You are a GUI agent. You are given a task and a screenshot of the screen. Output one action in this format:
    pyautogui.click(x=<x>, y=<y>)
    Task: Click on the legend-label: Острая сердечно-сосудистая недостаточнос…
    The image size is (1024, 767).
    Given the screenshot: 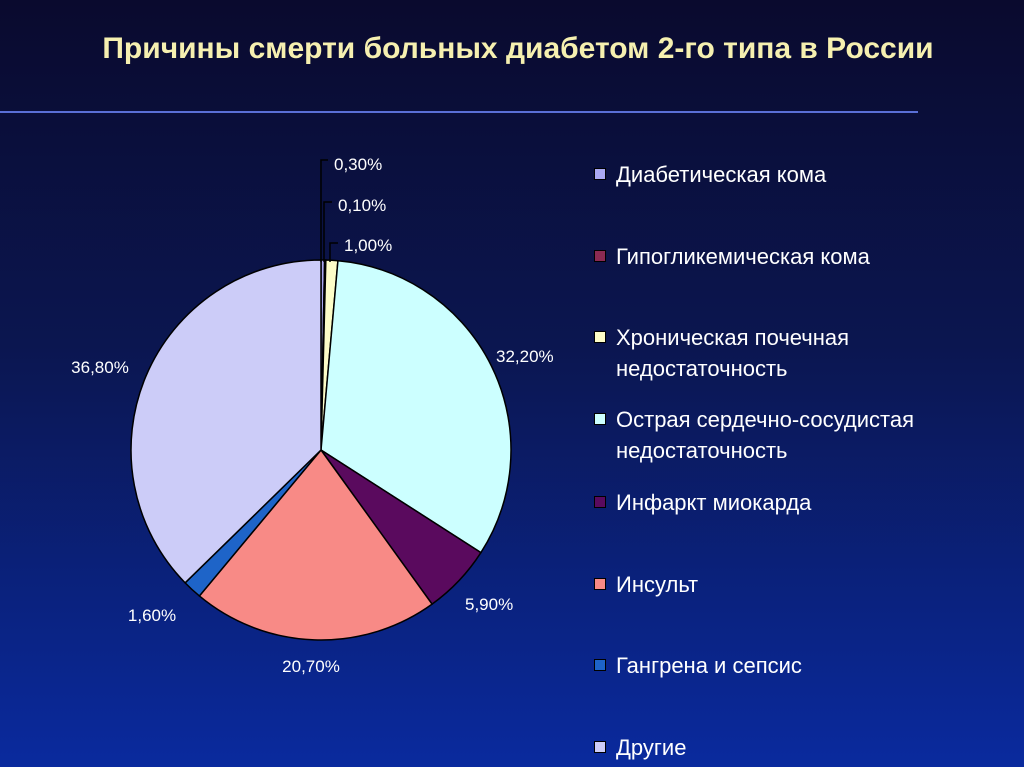 What is the action you would take?
    pyautogui.click(x=765, y=435)
    